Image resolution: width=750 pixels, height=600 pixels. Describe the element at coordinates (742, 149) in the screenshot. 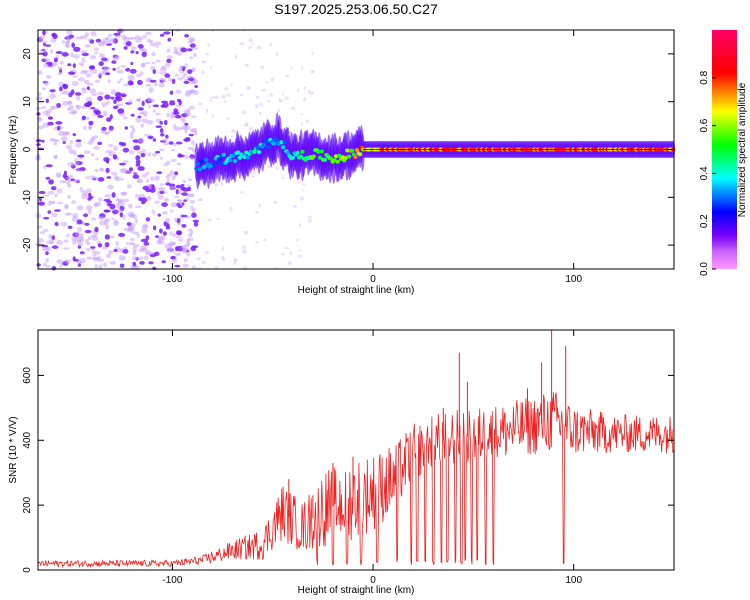

I see `colorbar-label: Normalized spectral amplitude` at that location.